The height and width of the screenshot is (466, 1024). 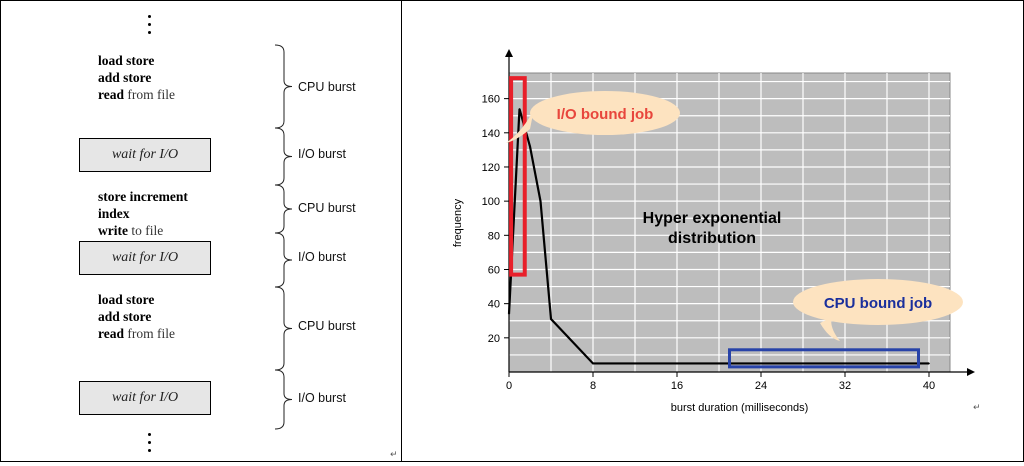 I want to click on cpu-bound-callout, so click(x=878, y=302).